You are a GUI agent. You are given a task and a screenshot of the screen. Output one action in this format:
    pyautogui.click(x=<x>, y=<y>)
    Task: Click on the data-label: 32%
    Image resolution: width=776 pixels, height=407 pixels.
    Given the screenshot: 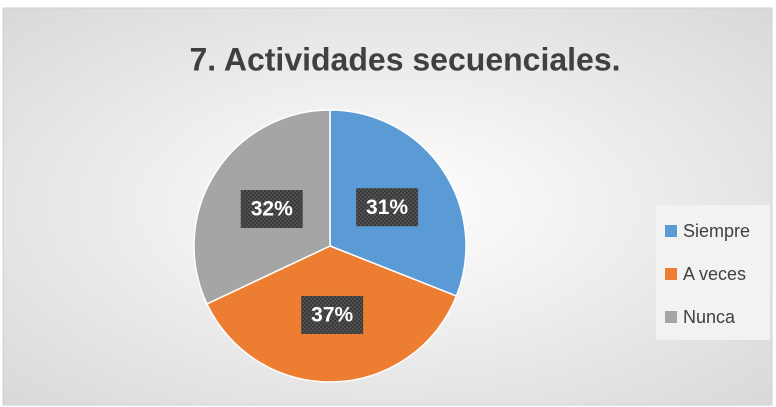 What is the action you would take?
    pyautogui.click(x=272, y=209)
    